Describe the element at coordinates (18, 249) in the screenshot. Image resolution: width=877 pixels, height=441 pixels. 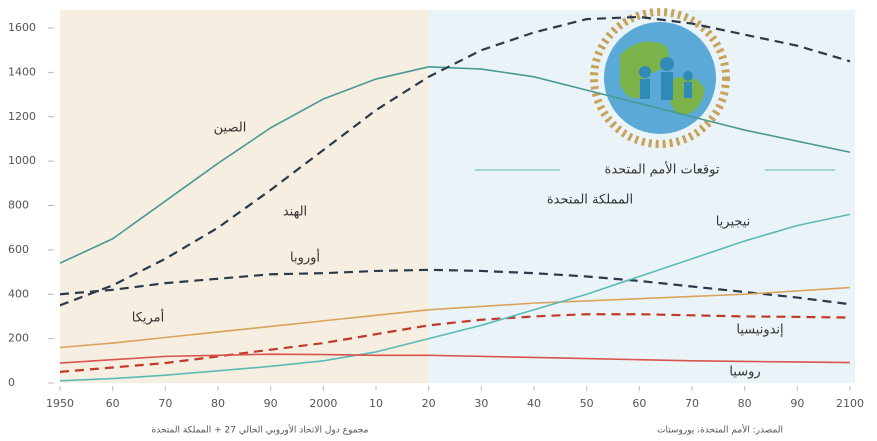
I see `y-tick-label: 600` at that location.